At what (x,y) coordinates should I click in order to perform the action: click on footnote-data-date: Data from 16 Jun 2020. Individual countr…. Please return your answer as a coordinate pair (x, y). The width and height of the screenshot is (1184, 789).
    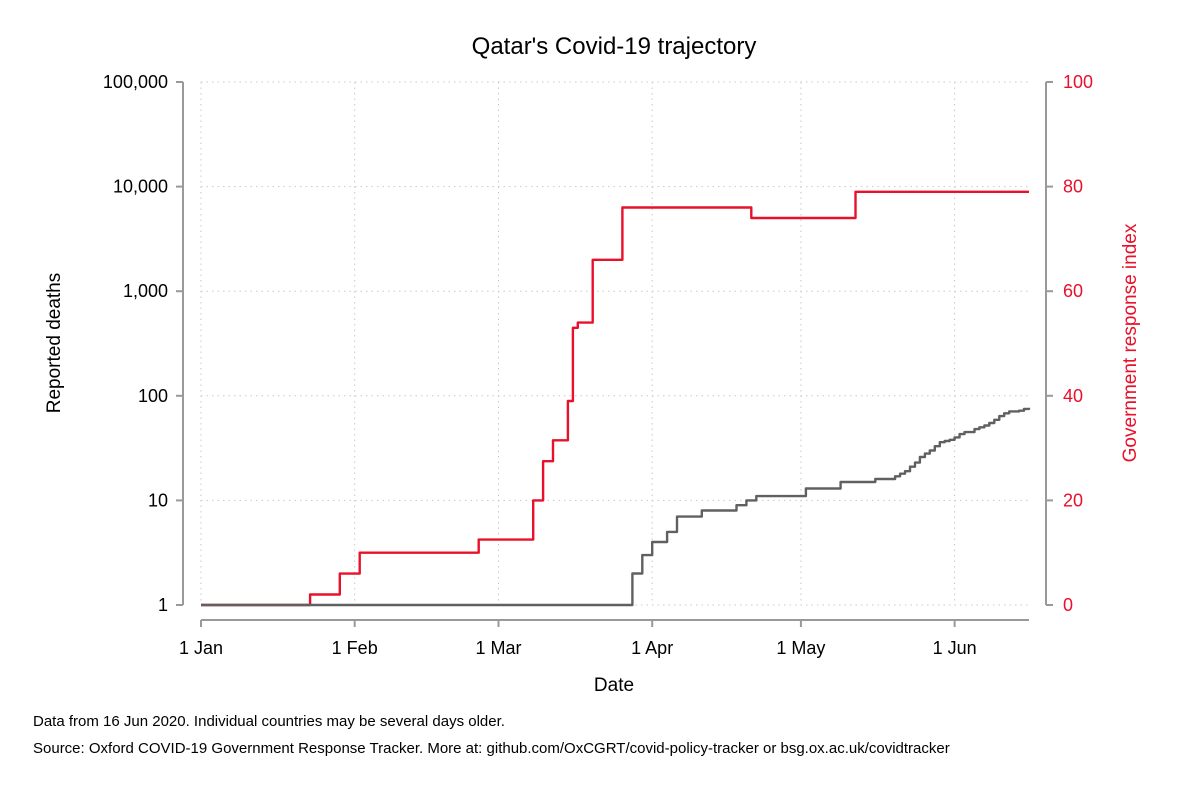
    Looking at the image, I should click on (269, 721).